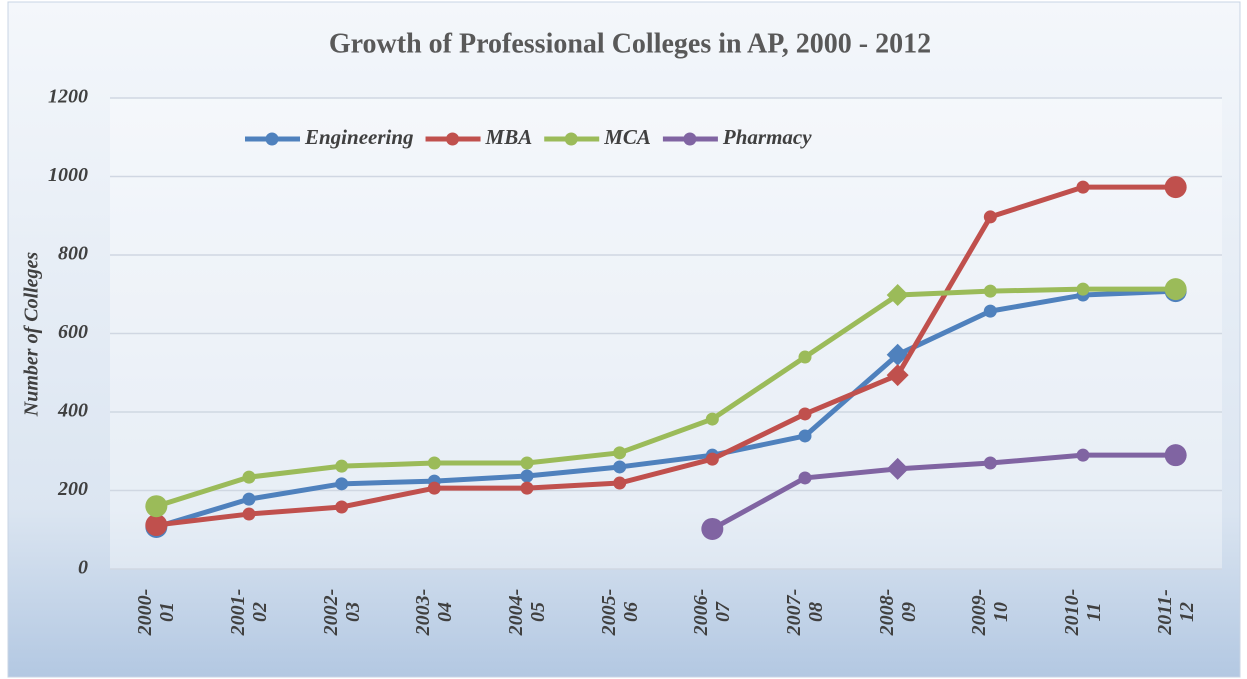  I want to click on legend-label: MBA, so click(509, 137).